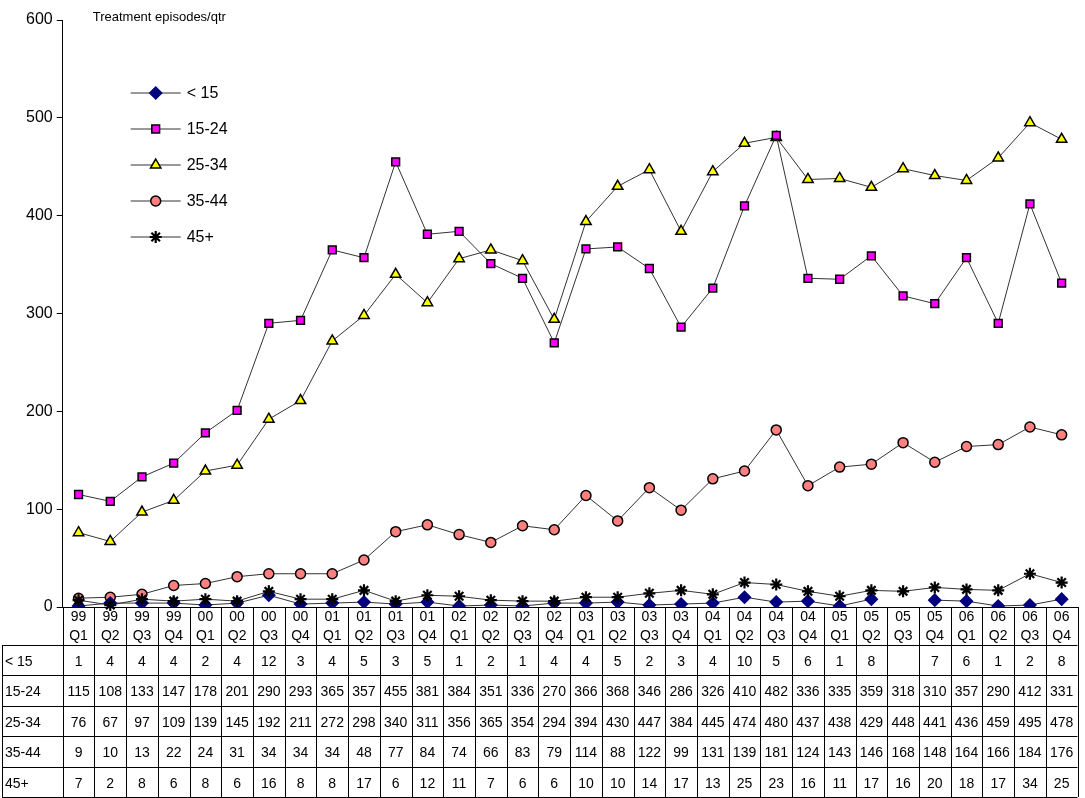  What do you see at coordinates (966, 752) in the screenshot?
I see `data-label: 164` at bounding box center [966, 752].